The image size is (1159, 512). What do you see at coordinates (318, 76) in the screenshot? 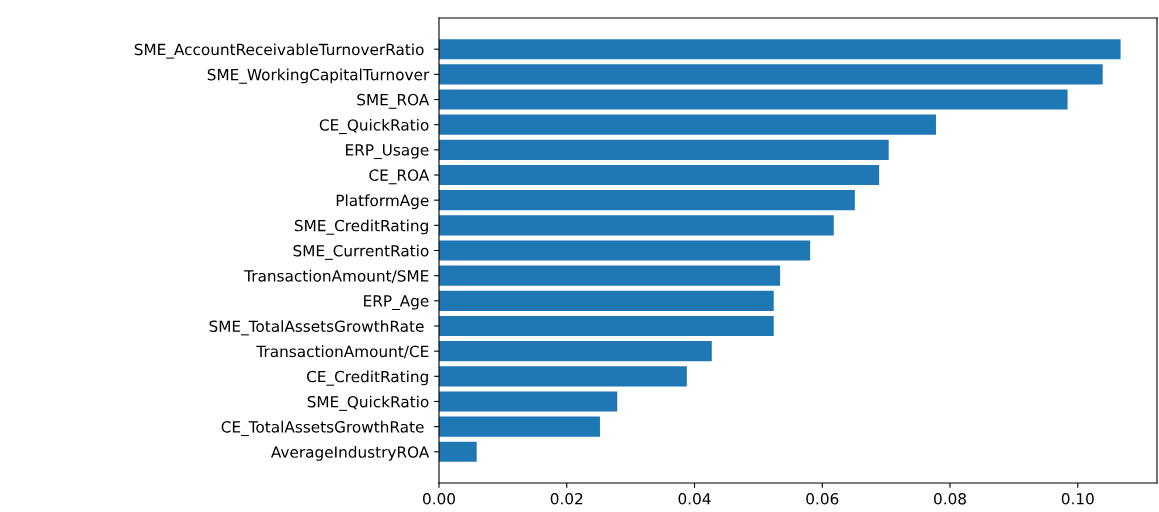
I see `y-tick-label: SME_WorkingCapitalTurnover` at bounding box center [318, 76].